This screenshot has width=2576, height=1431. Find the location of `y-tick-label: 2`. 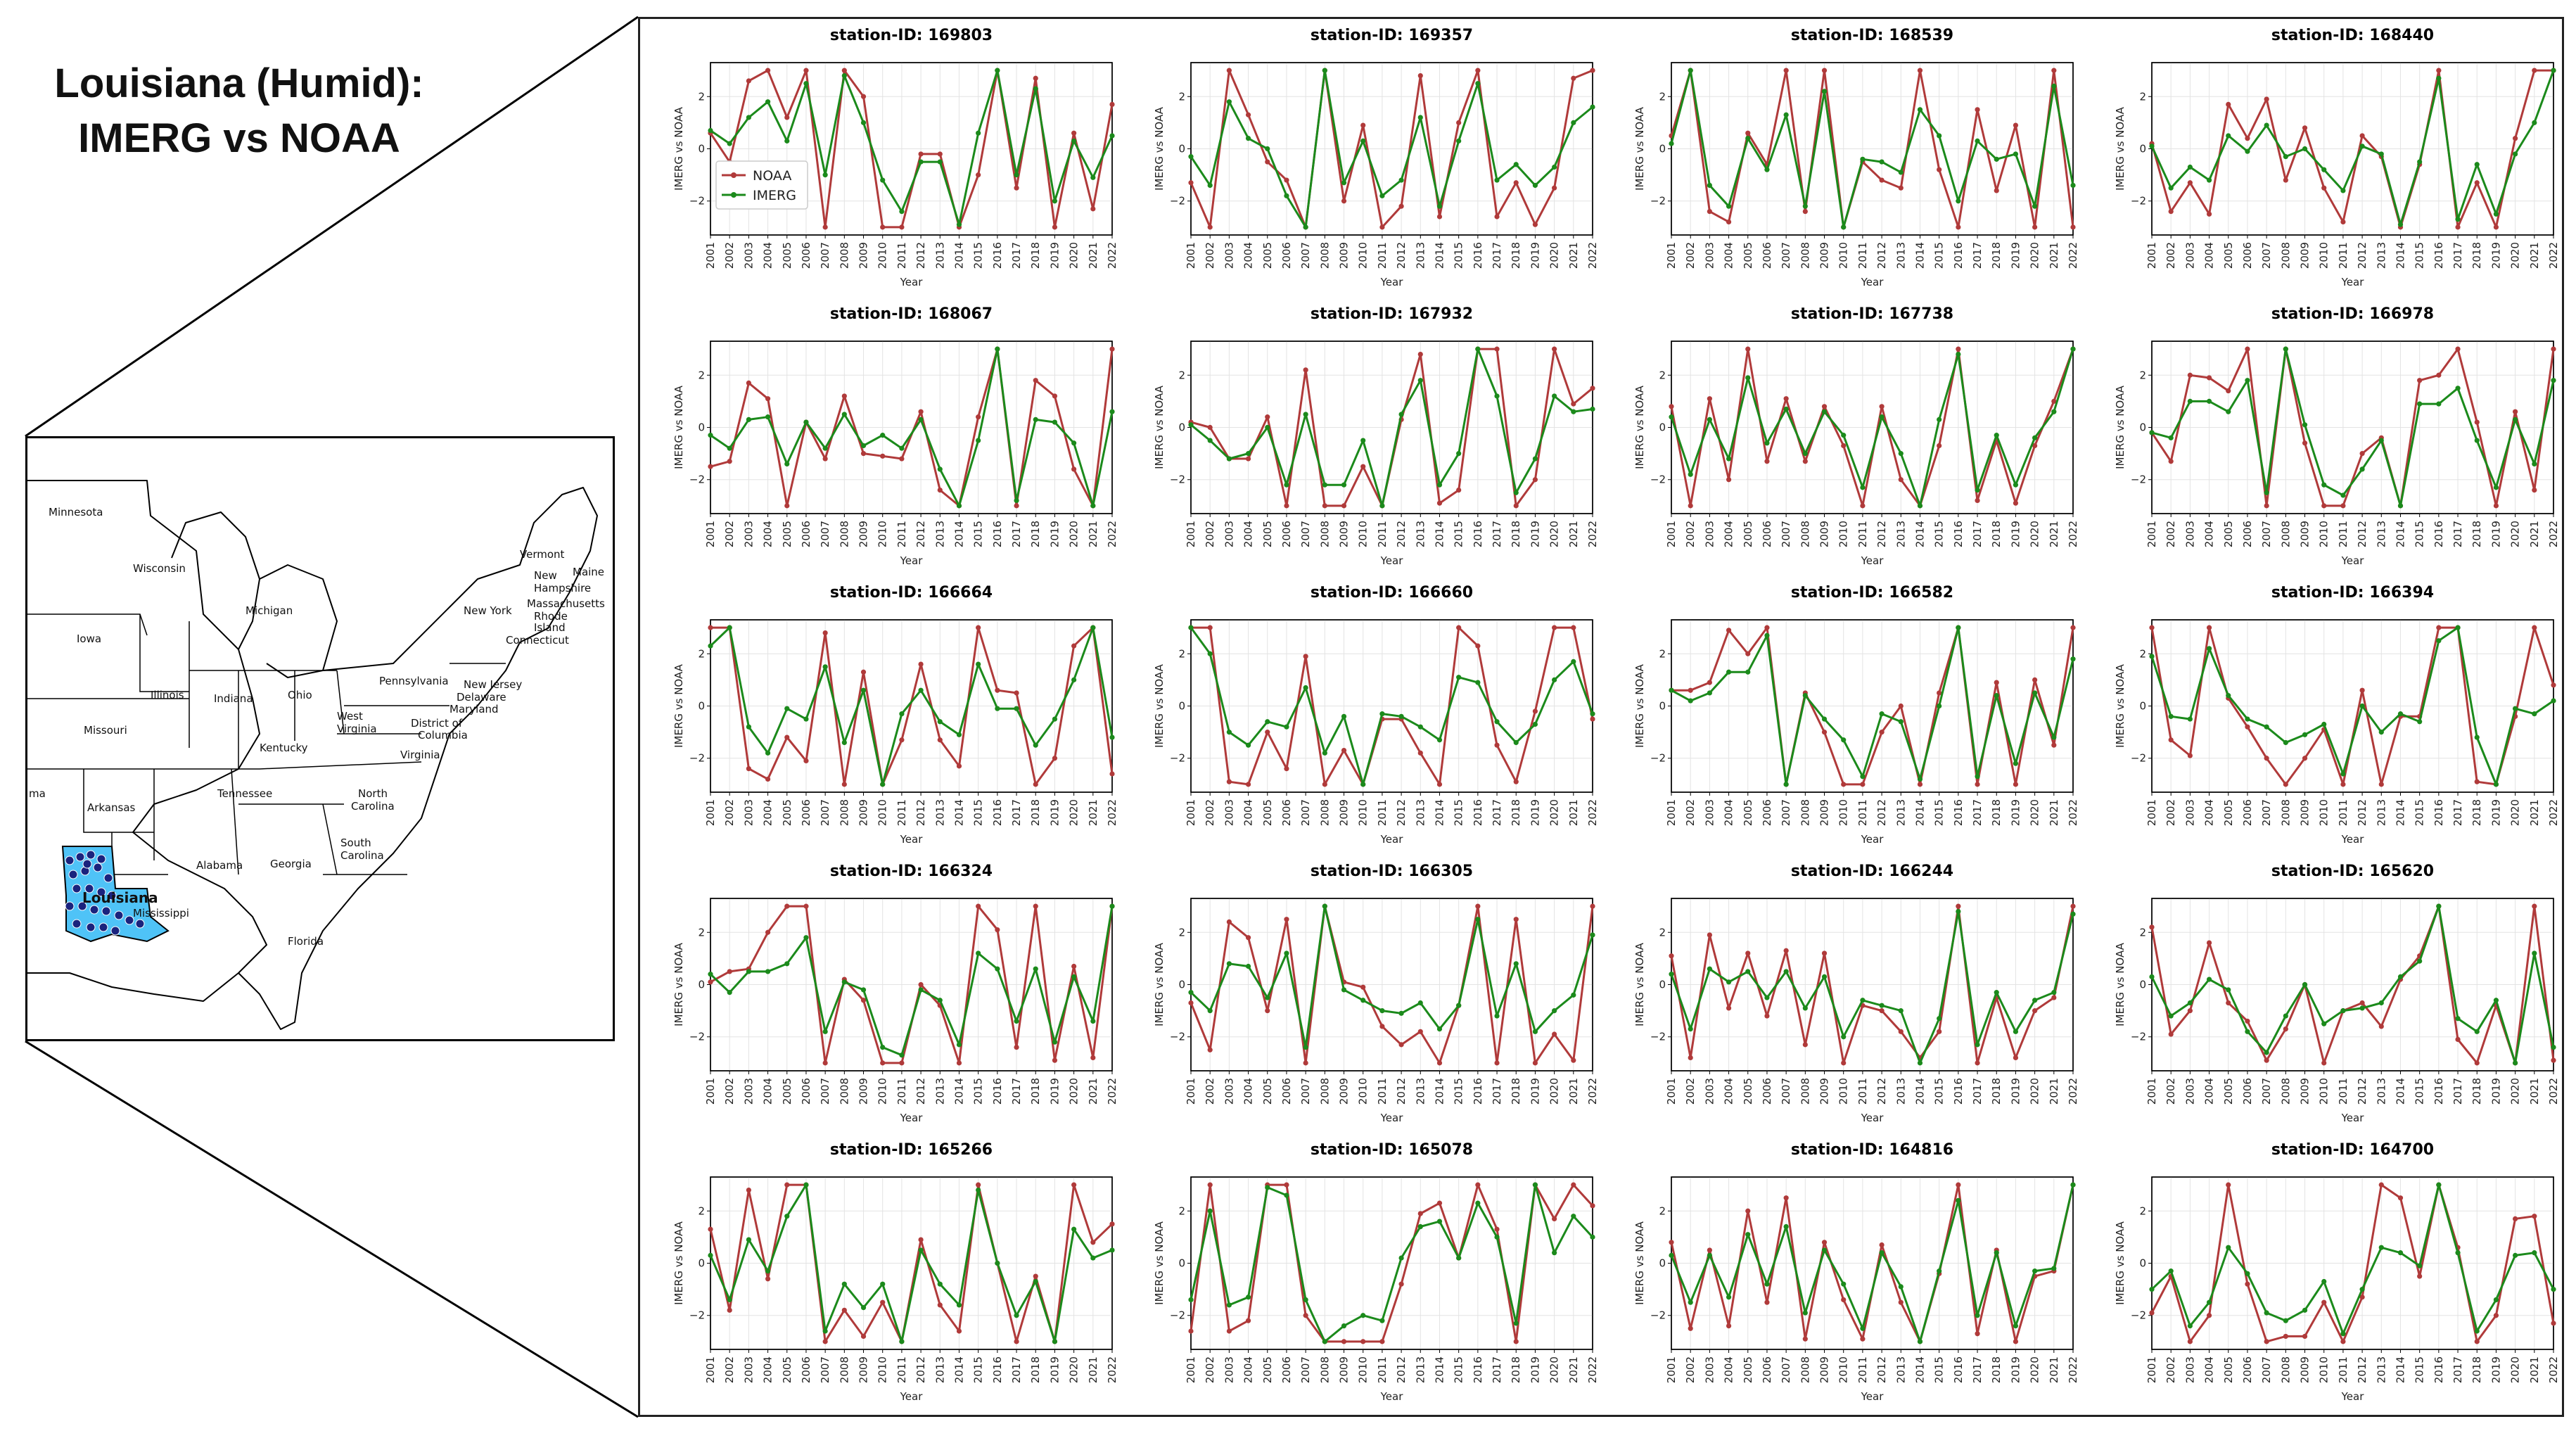

y-tick-label: 2 is located at coordinates (701, 375).